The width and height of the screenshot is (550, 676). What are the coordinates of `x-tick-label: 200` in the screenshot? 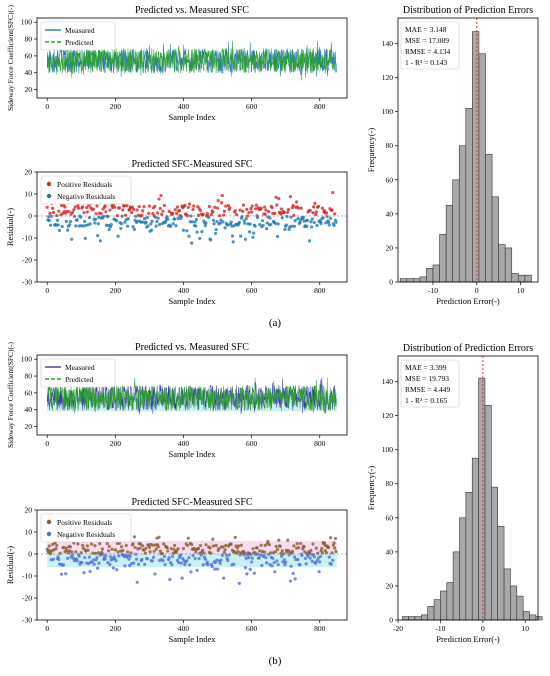 It's located at (116, 628).